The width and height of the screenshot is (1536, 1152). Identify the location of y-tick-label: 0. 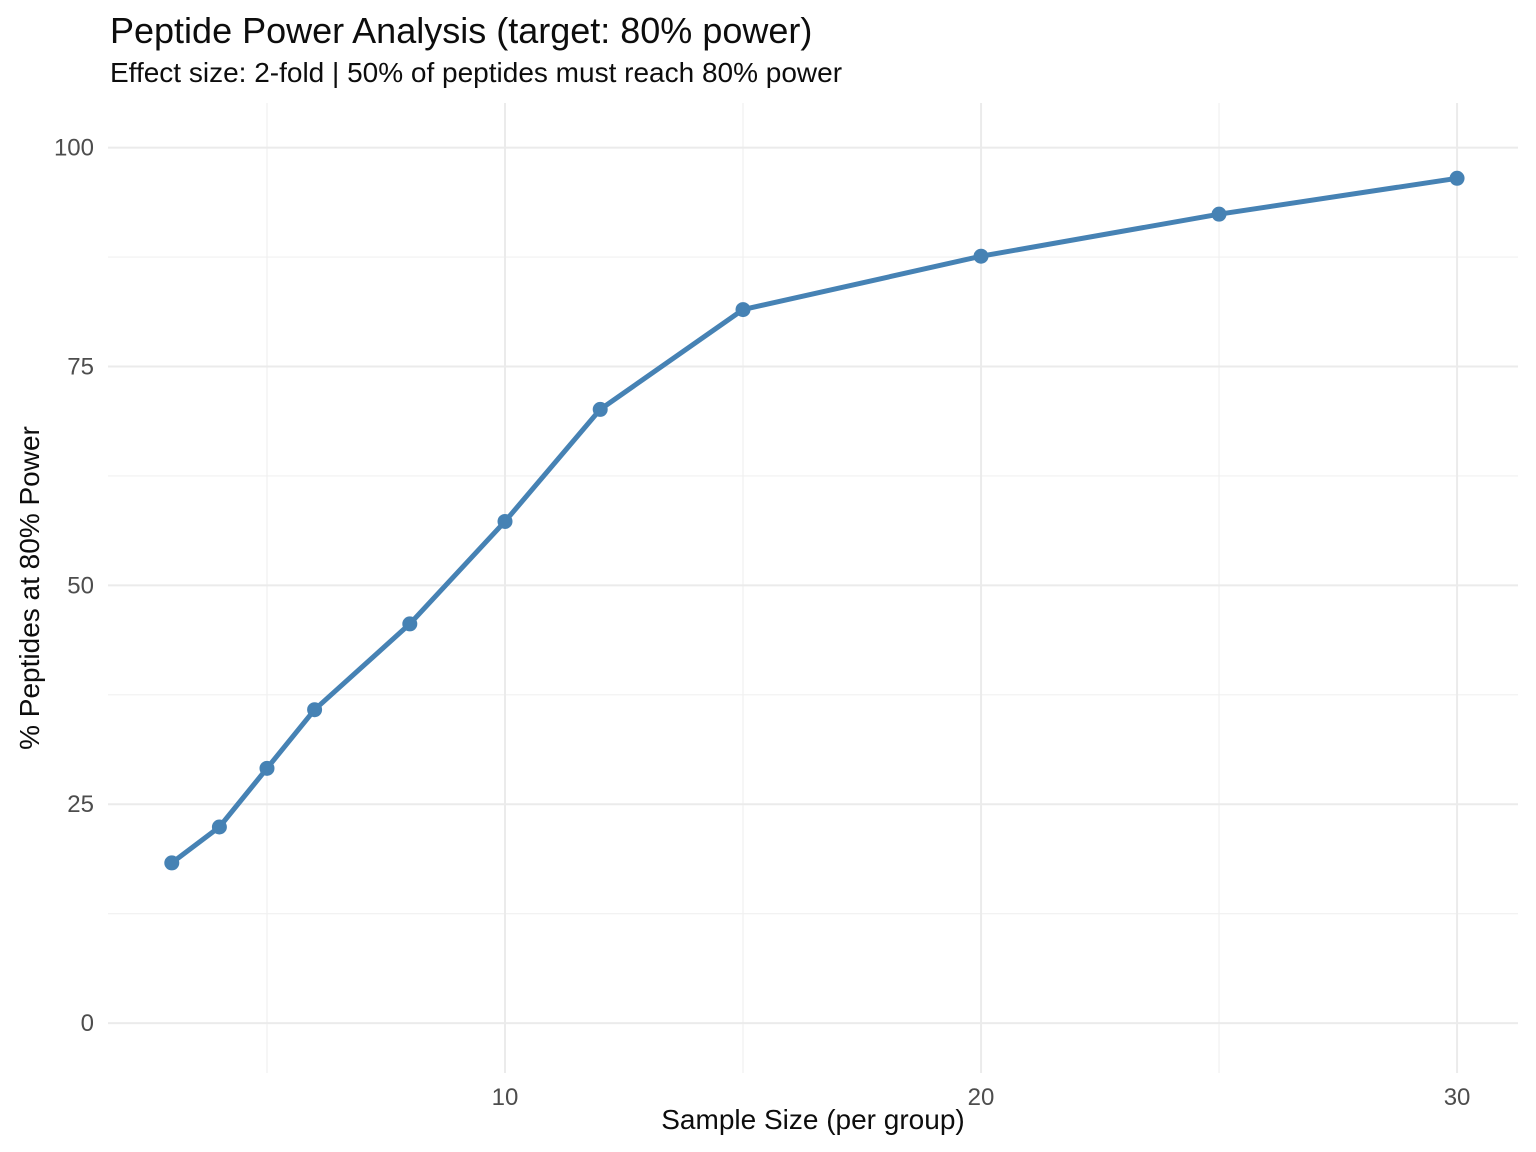
(87, 1023).